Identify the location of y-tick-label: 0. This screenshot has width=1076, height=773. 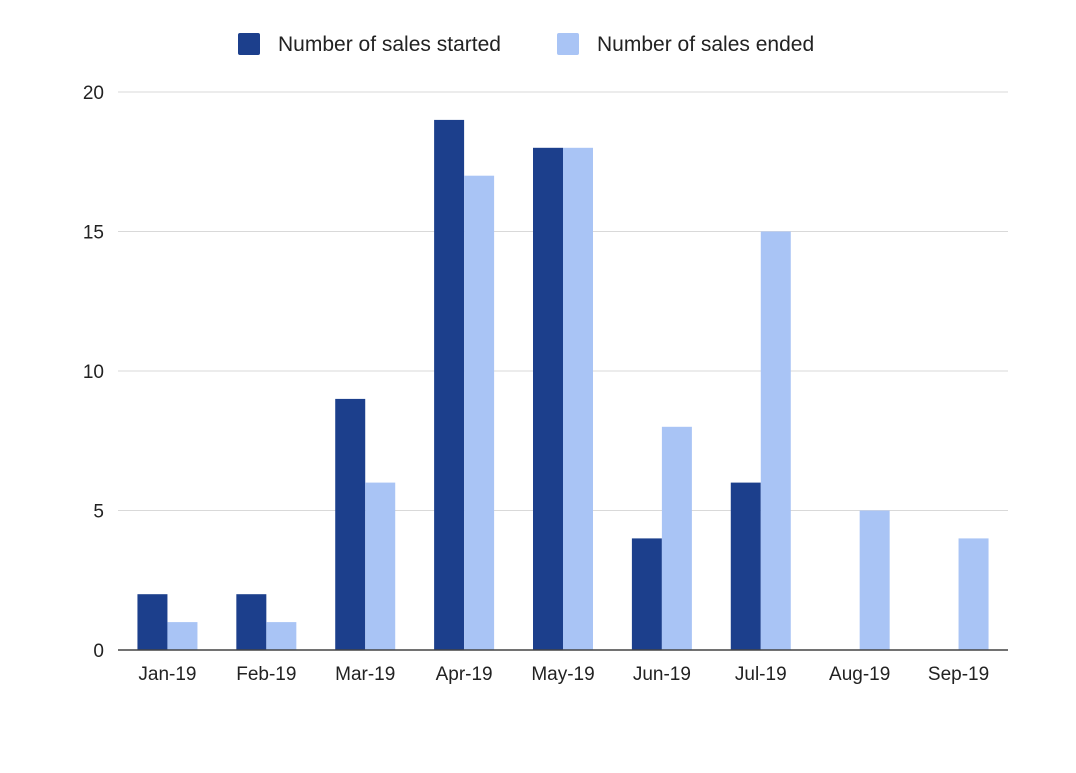
(98, 651).